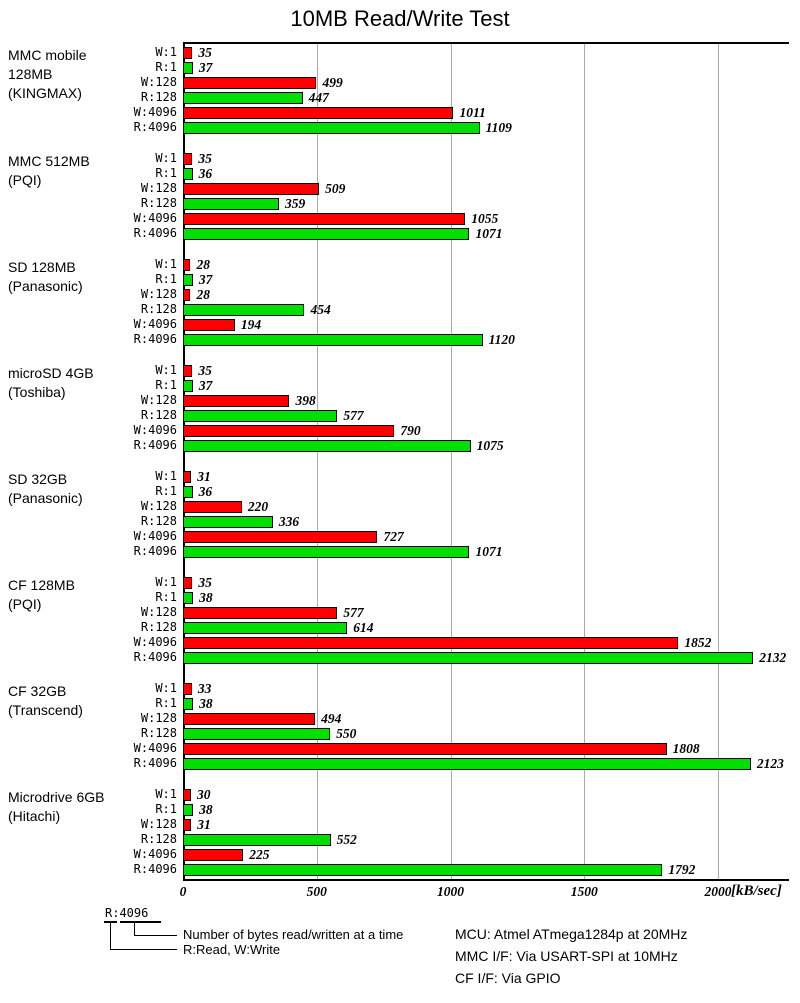  I want to click on bar-track: 447, so click(491, 97).